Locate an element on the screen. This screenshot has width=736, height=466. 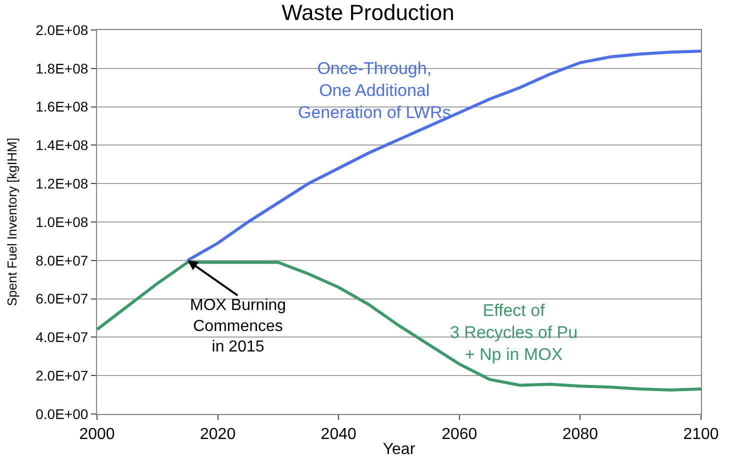
y-tick-label: 2.0E+08 is located at coordinates (62, 30).